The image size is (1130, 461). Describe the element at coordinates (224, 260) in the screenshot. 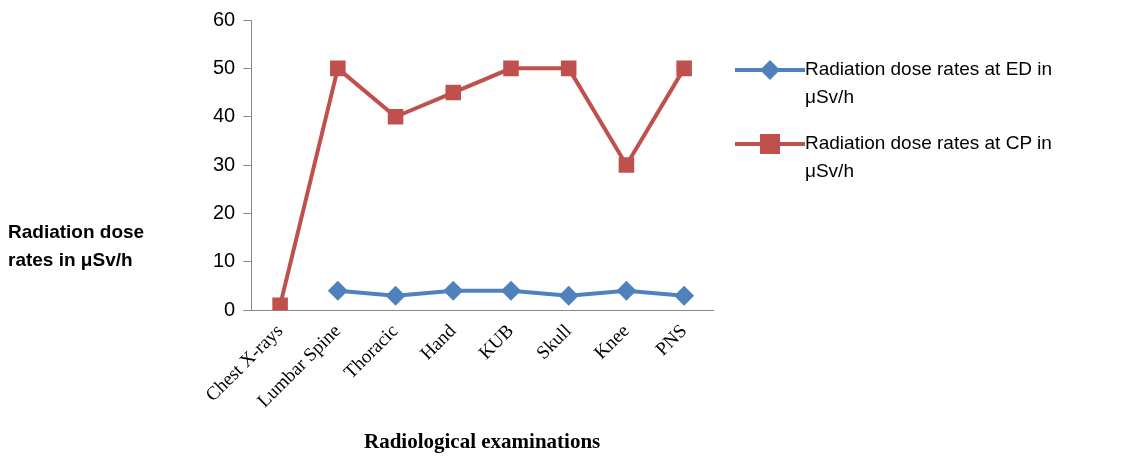

I see `y-tick-label: 10` at that location.